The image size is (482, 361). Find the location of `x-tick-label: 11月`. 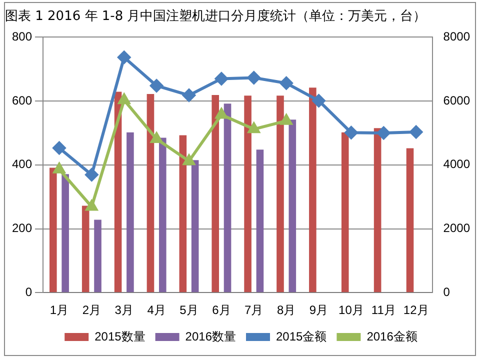

x-tick-label: 11月 is located at coordinates (383, 310).